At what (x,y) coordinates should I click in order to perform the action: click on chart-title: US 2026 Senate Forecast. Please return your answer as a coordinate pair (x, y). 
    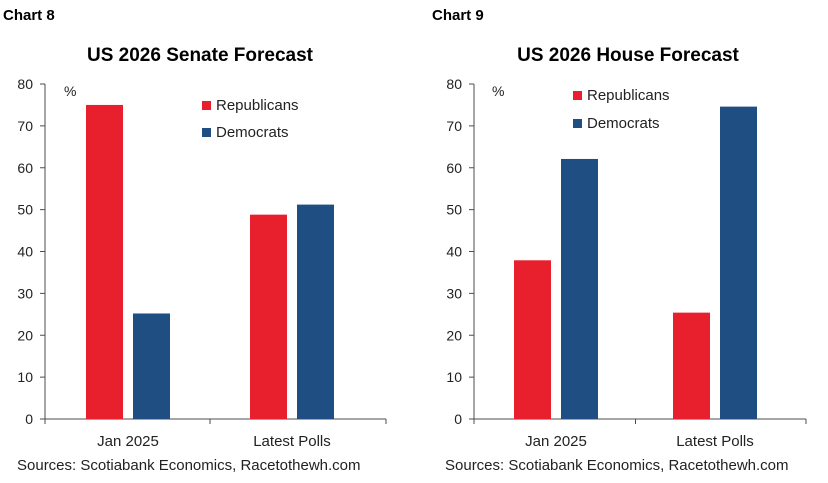
    Looking at the image, I should click on (200, 55).